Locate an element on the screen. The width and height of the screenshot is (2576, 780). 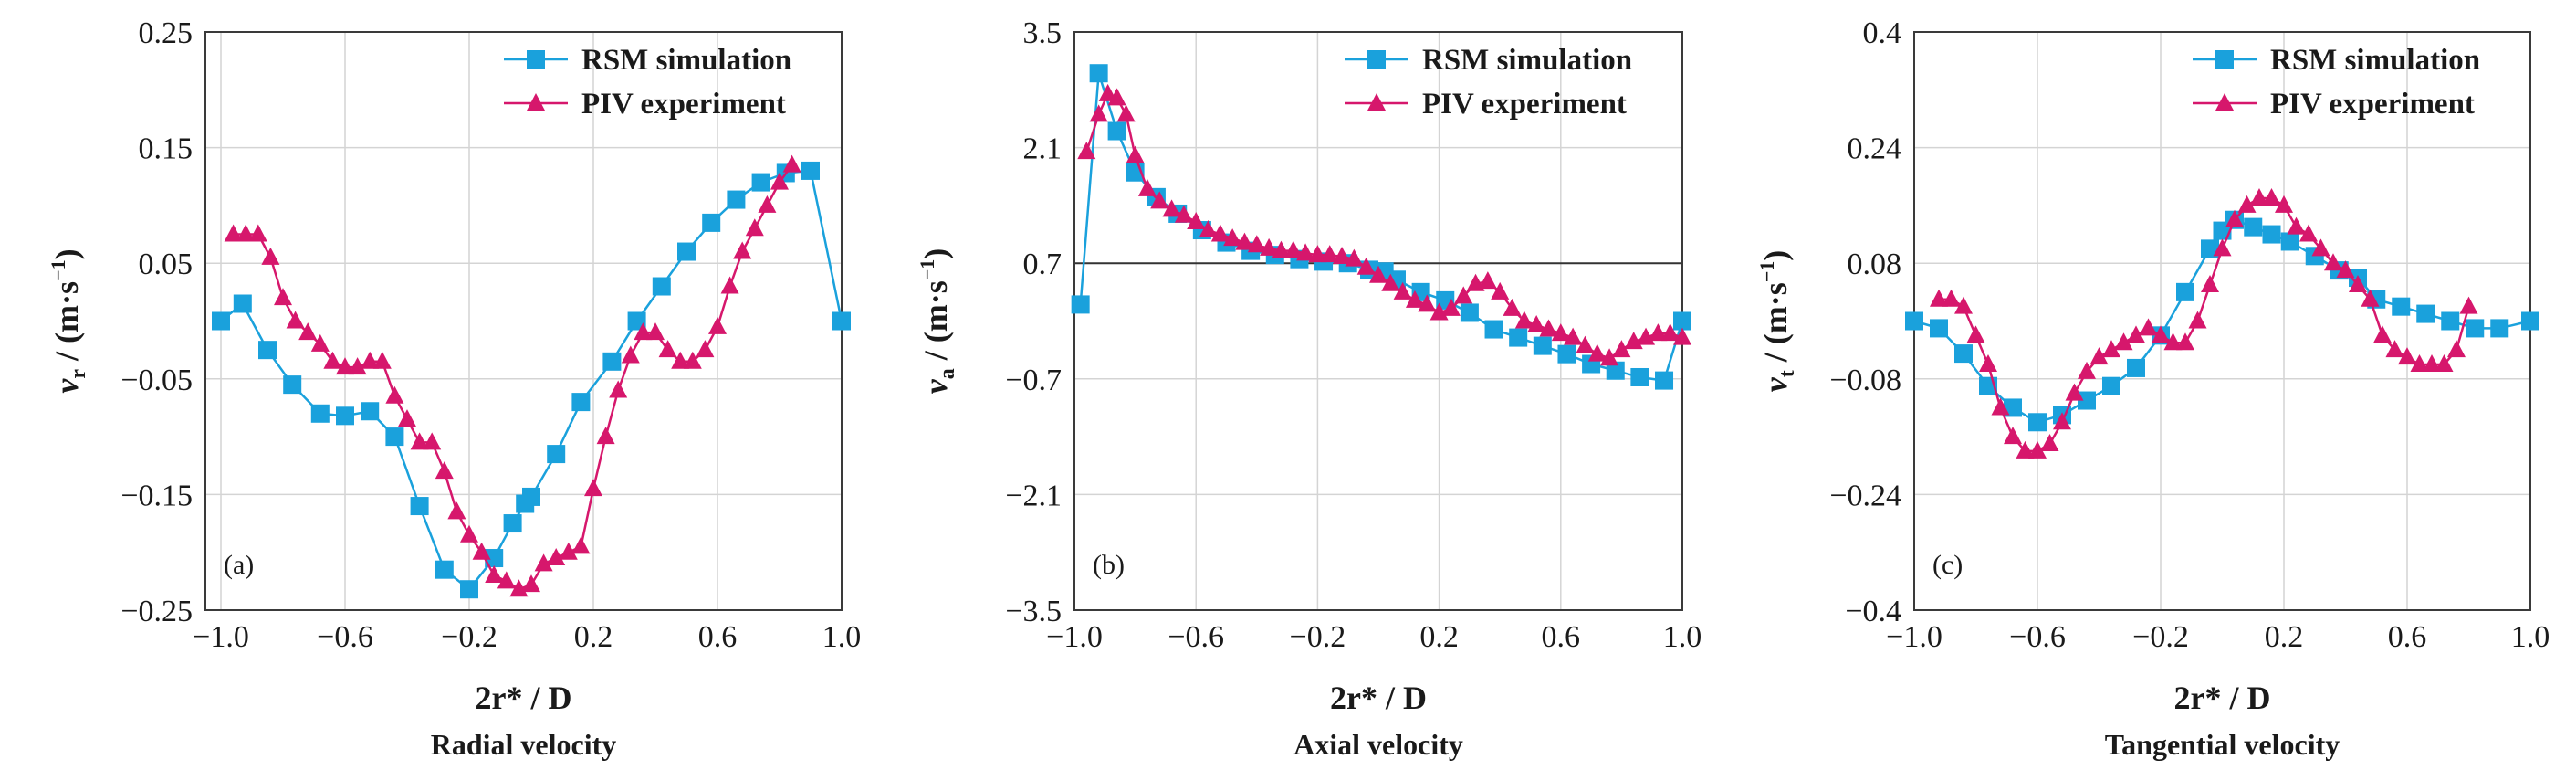
panel-label: (a) is located at coordinates (239, 565).